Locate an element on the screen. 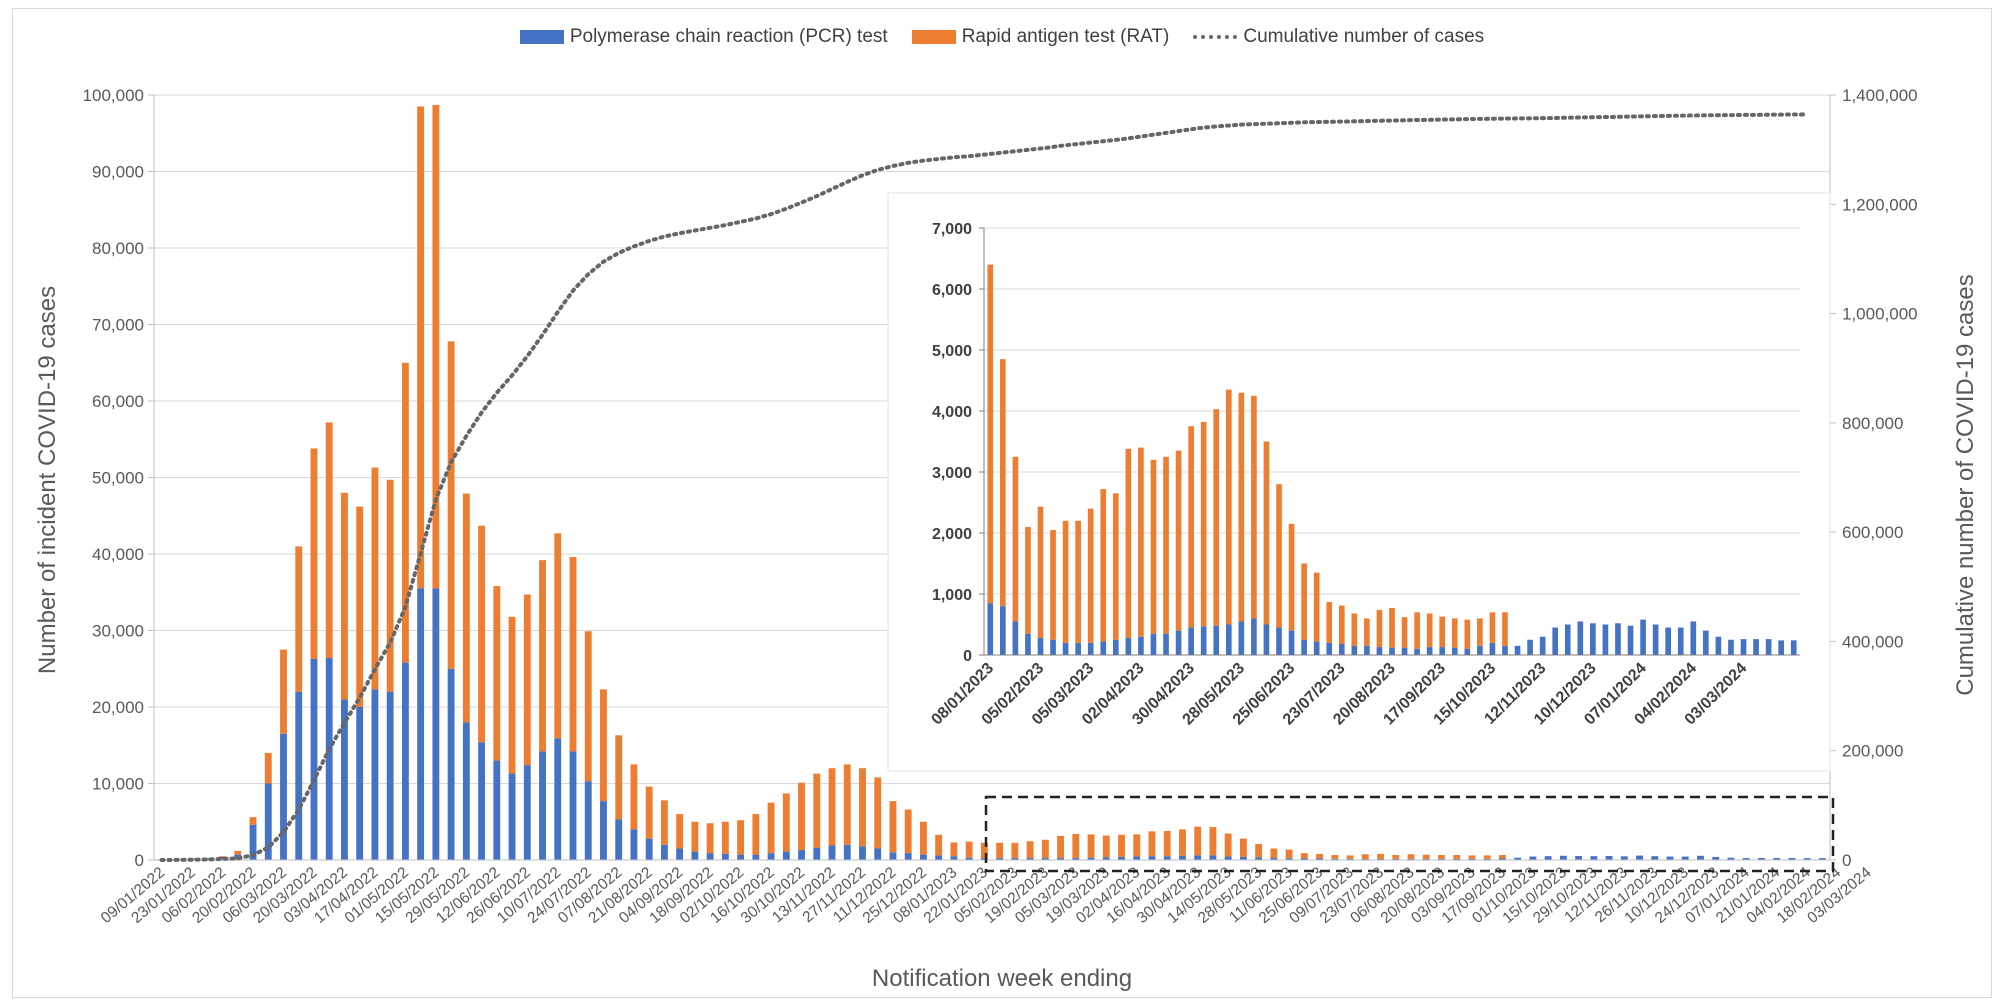 This screenshot has height=1006, width=2004. main-y-tick-label: 20,000 is located at coordinates (118, 707).